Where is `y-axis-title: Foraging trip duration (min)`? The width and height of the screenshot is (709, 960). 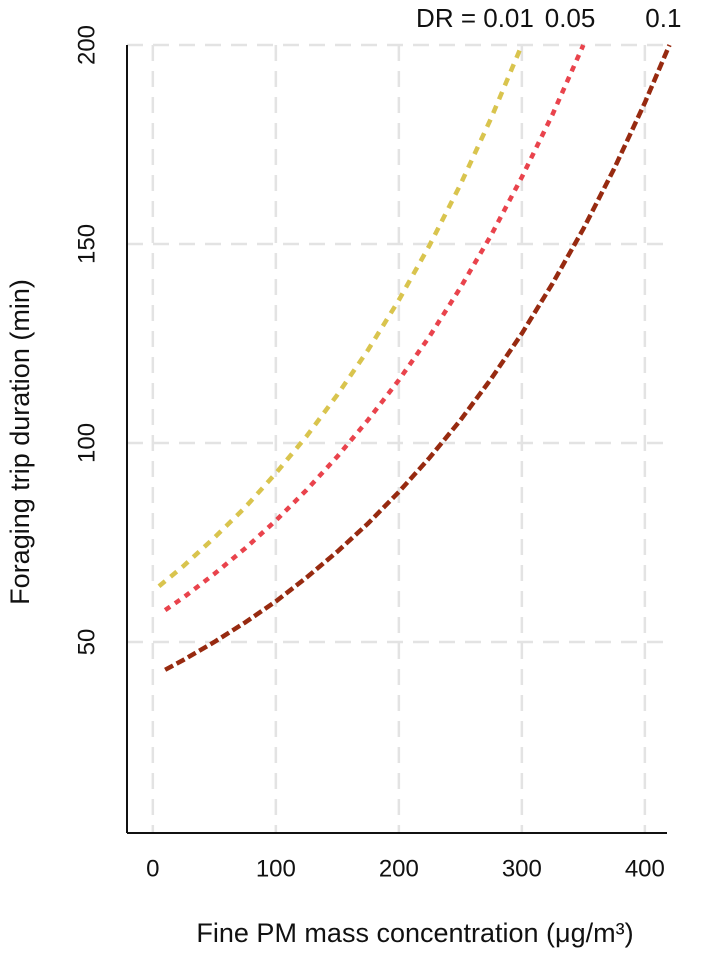 y-axis-title: Foraging trip duration (min) is located at coordinates (20, 442).